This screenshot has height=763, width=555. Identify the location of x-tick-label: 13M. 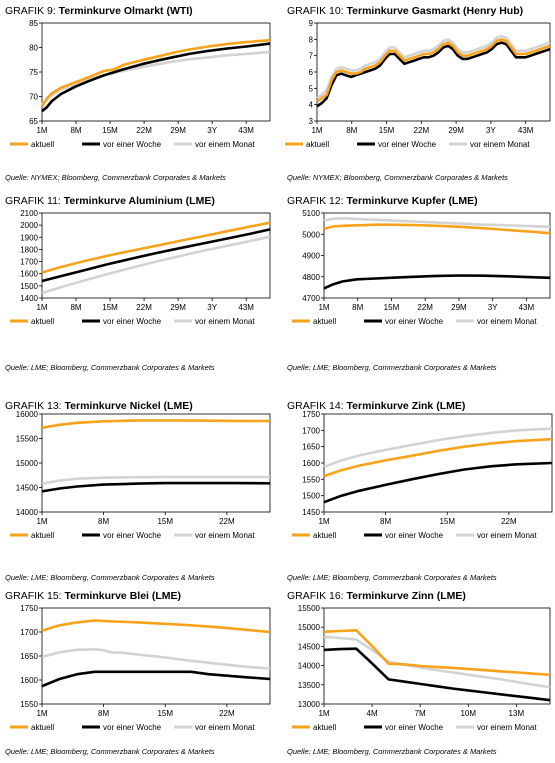
(517, 713).